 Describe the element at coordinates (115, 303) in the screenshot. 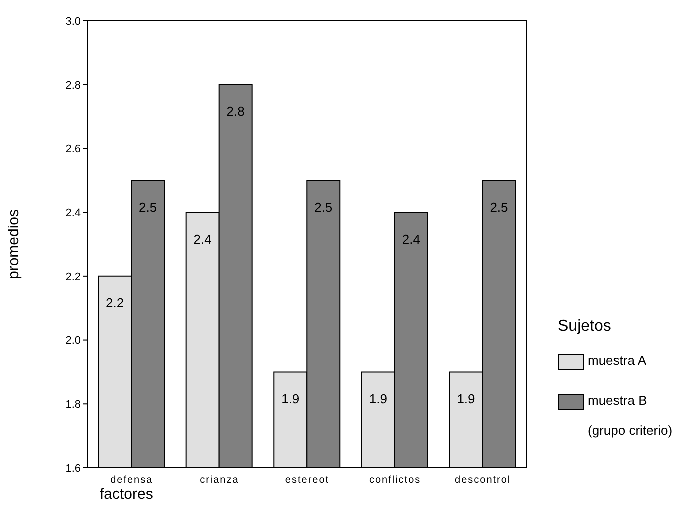

I see `data-label: 2.2` at that location.